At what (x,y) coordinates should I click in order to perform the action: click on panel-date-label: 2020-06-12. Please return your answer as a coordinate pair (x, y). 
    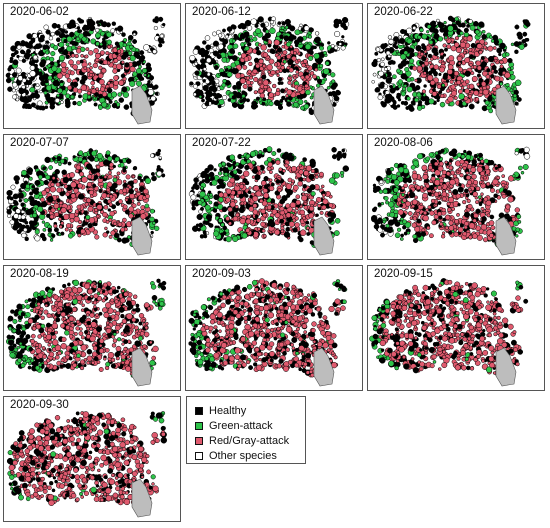
    Looking at the image, I should click on (221, 12).